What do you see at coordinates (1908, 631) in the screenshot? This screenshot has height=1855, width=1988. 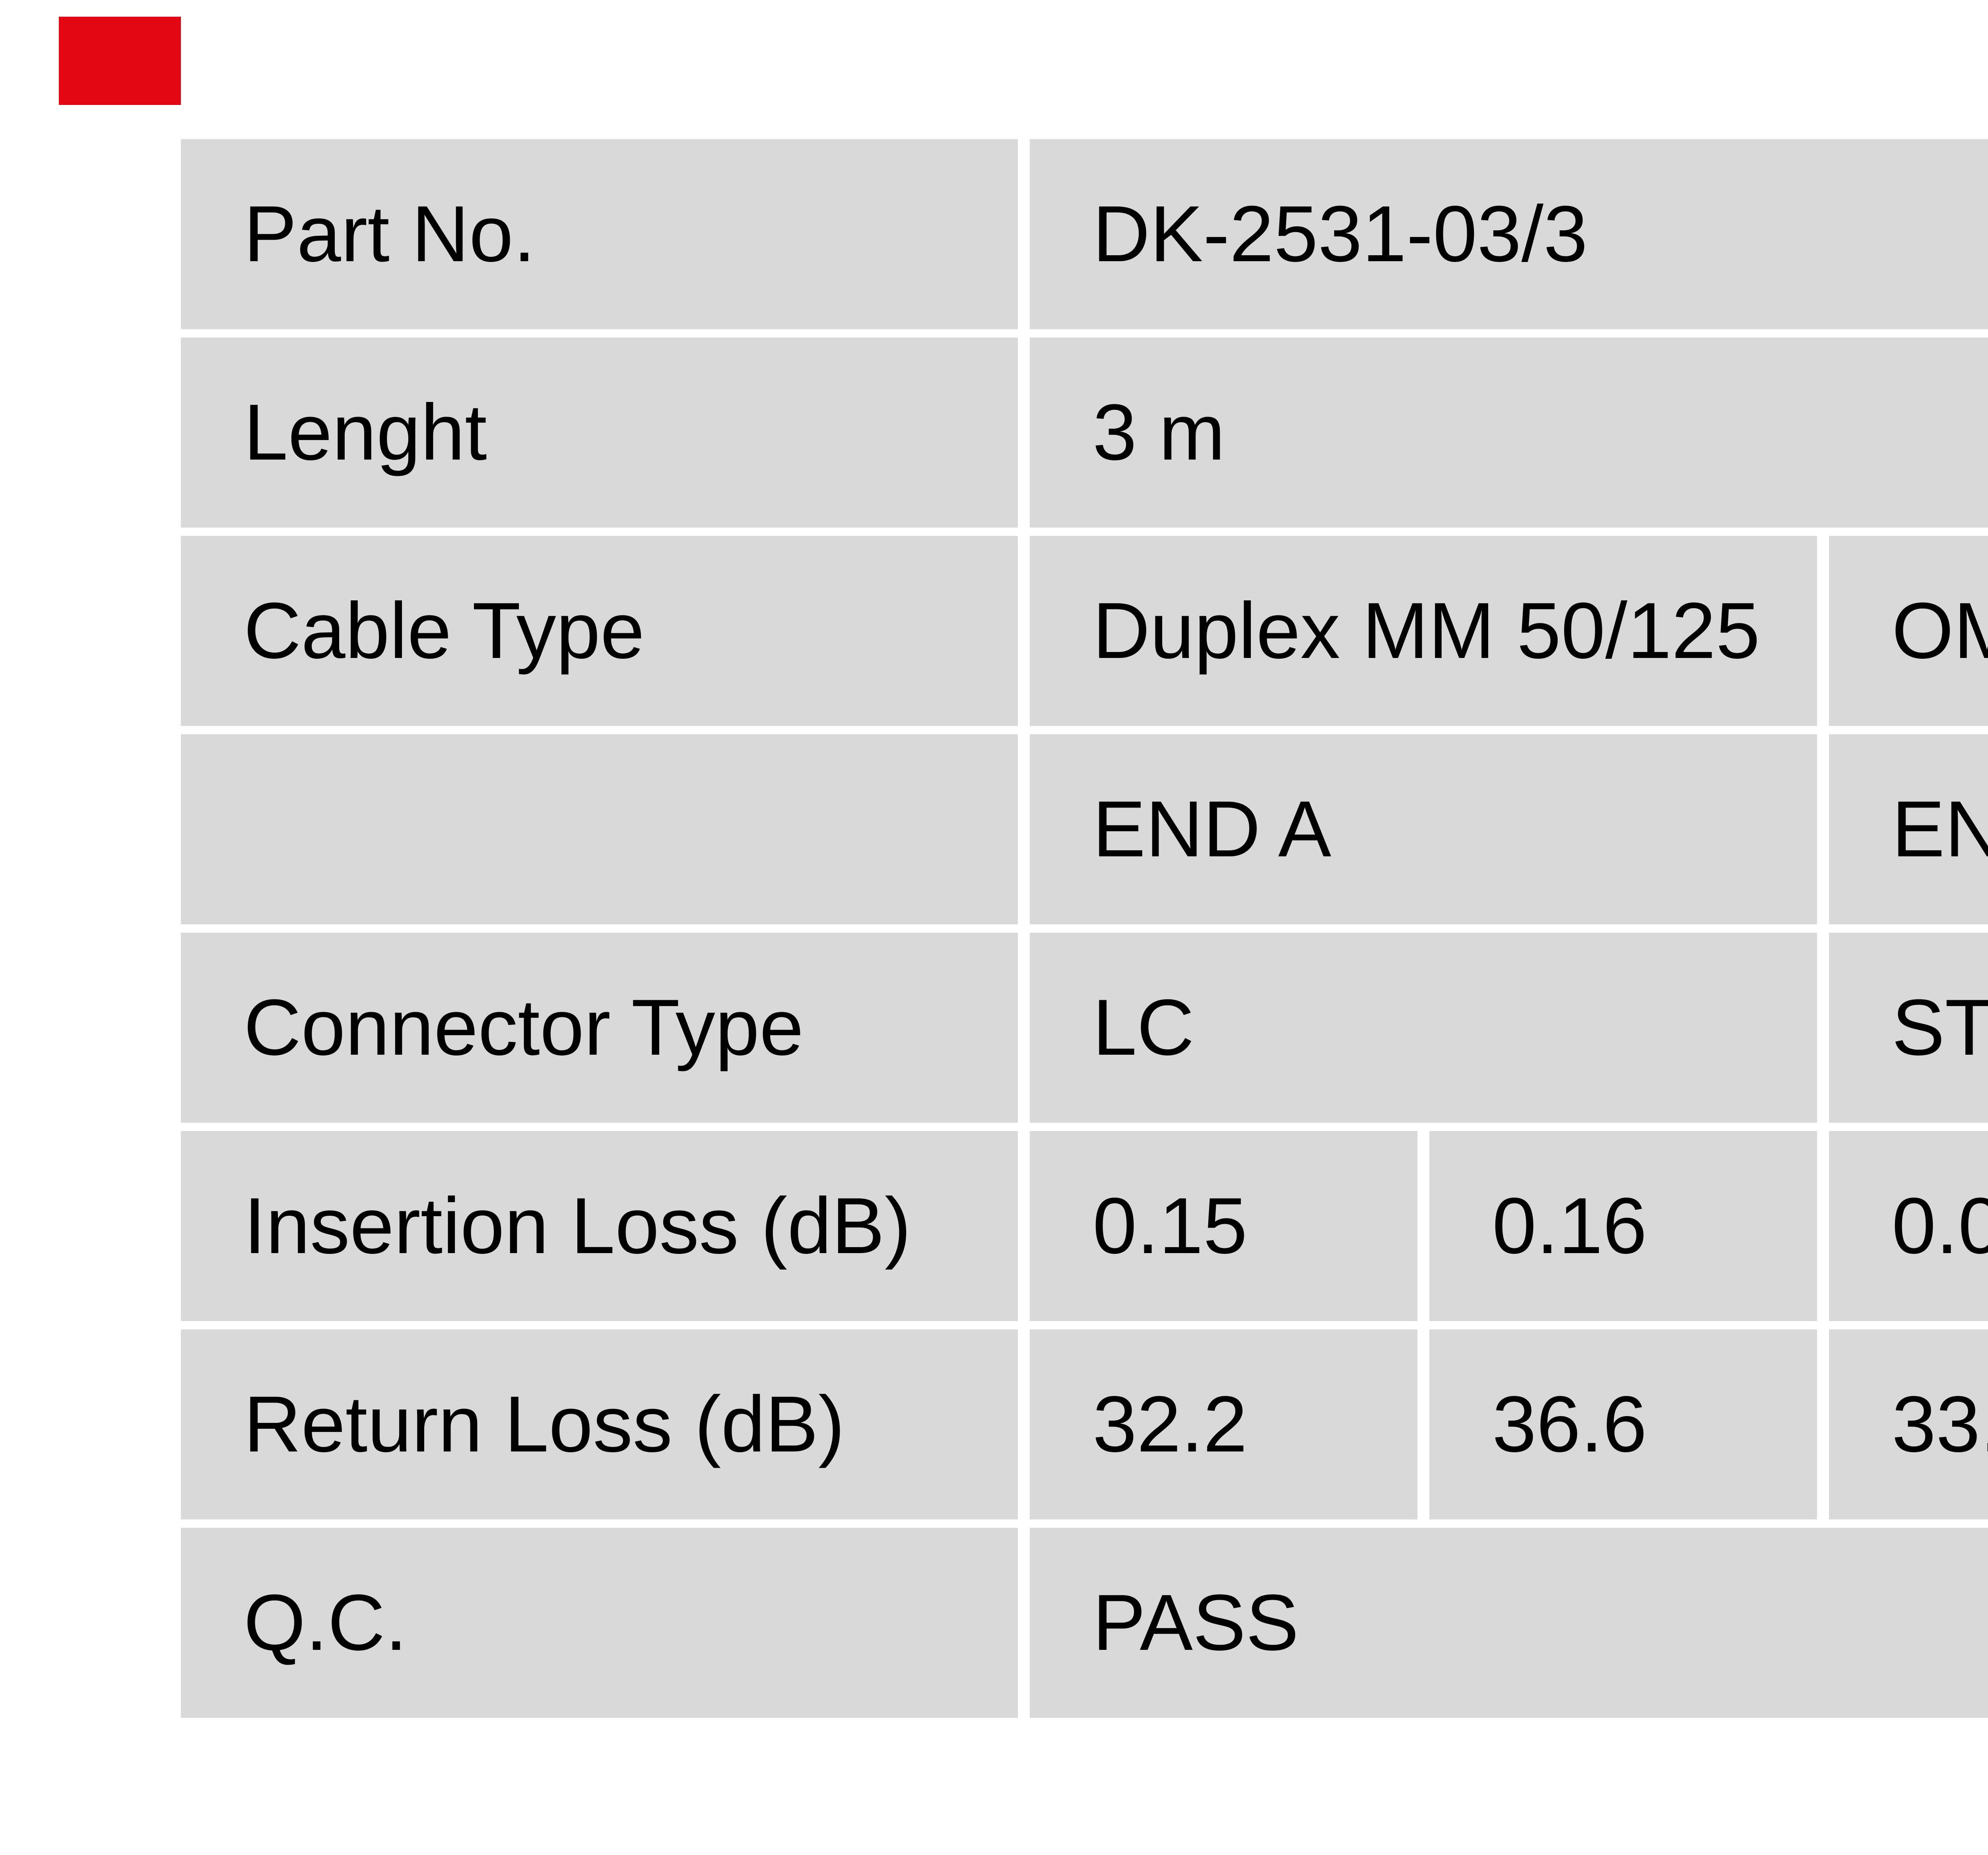 I see `cable-type-value-b: OM3 LSZH` at bounding box center [1908, 631].